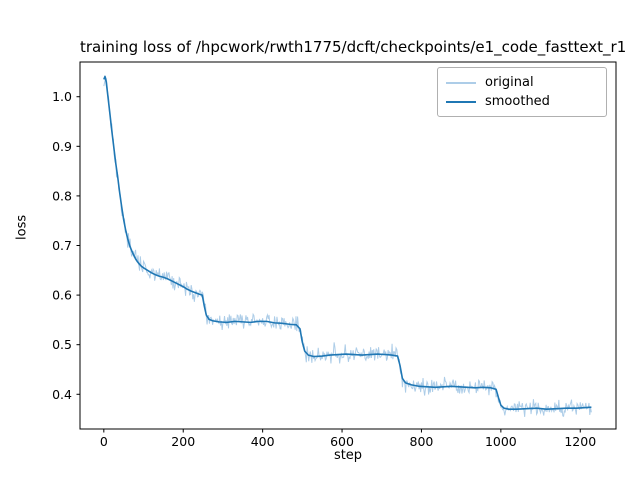  What do you see at coordinates (62, 96) in the screenshot?
I see `svg-text: 1.0` at bounding box center [62, 96].